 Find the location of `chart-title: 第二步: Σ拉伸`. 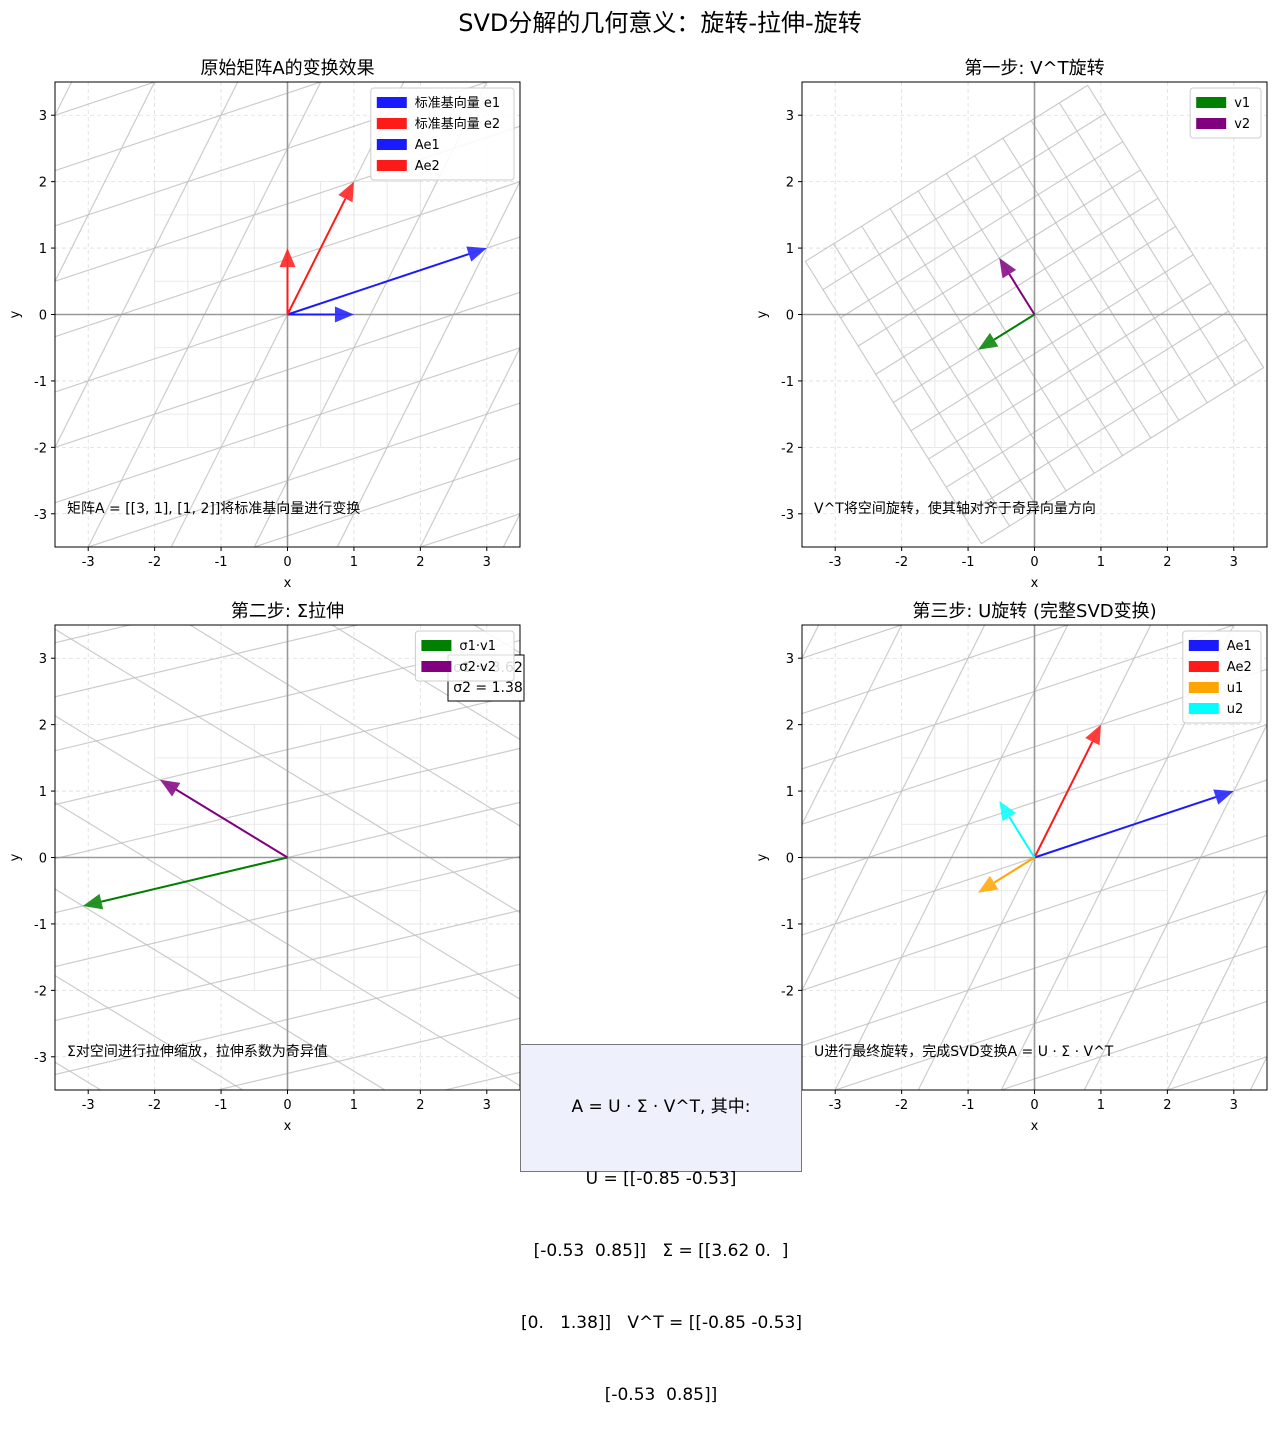

chart-title: 第二步: Σ拉伸 is located at coordinates (287, 611).